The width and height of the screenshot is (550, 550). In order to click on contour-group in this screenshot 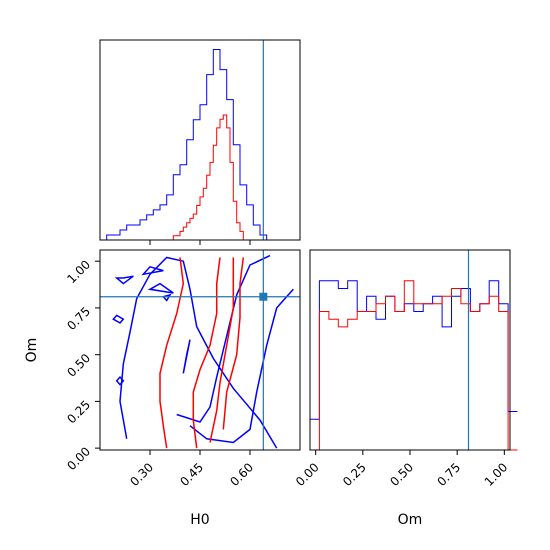, I will do `click(203, 351)`.